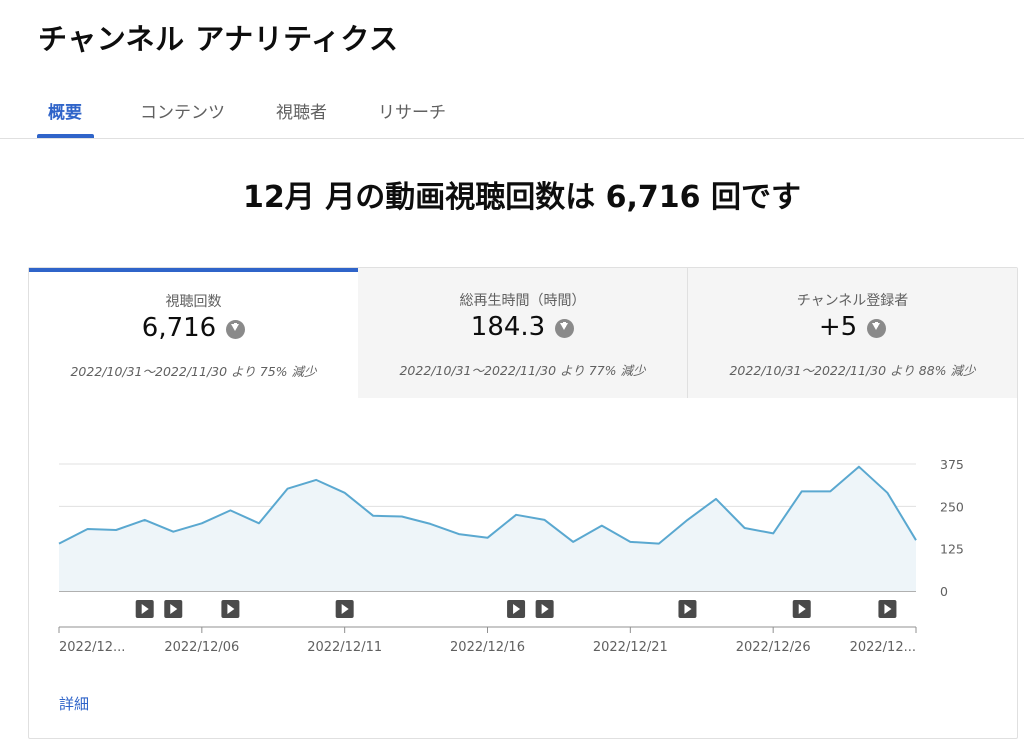 The height and width of the screenshot is (743, 1024). I want to click on headline: 12月 月の動画視聴回数は 6,716 回です, so click(522, 197).